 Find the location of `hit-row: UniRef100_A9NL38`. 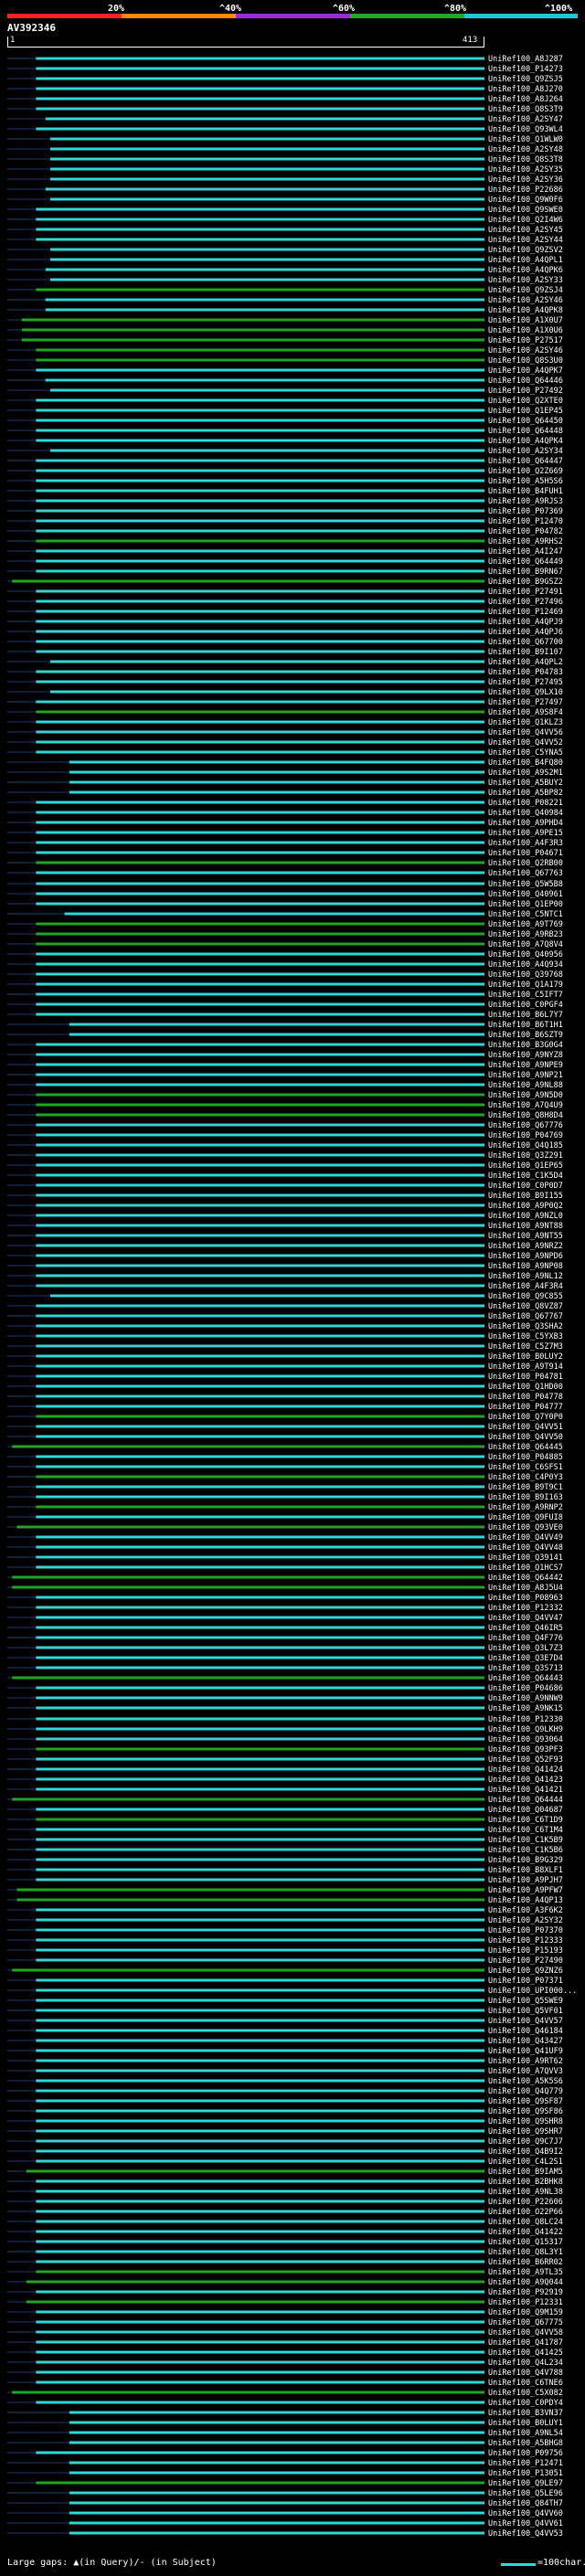

hit-row: UniRef100_A9NL38 is located at coordinates (285, 2192).